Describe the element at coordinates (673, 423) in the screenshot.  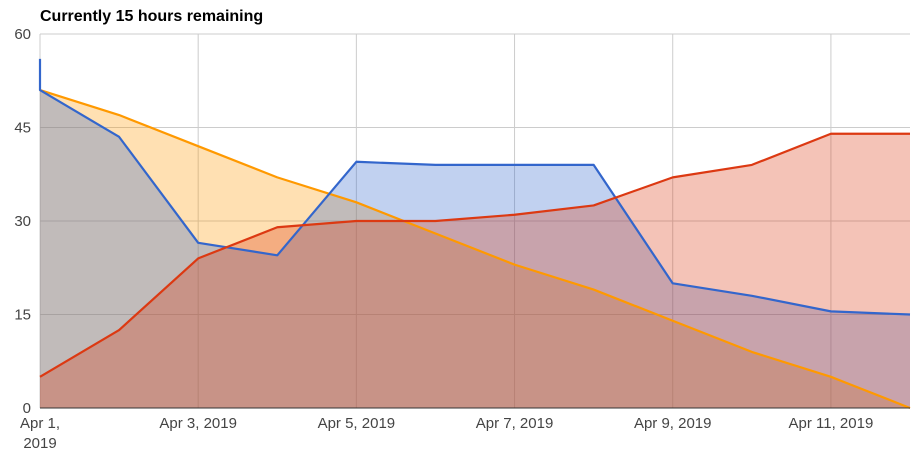
I see `x-tick-label: Apr 9, 2019` at that location.